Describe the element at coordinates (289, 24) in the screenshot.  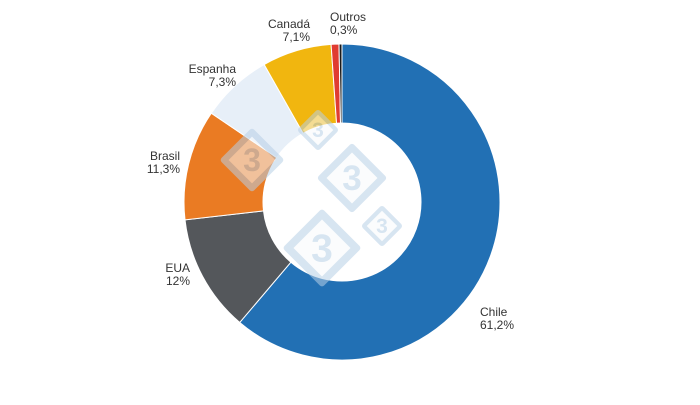
I see `label-canada-: Canadá` at that location.